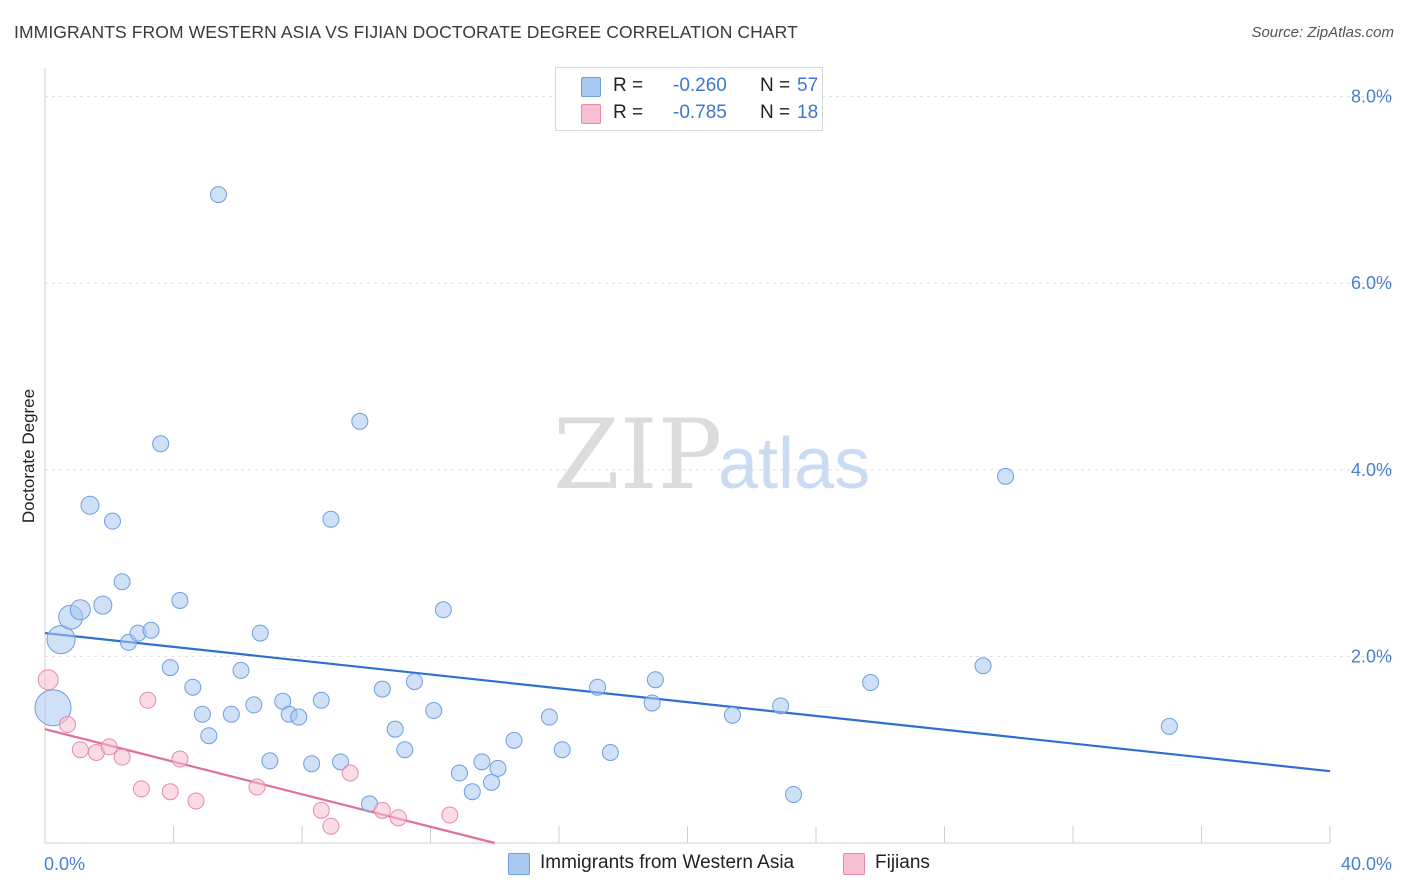 The height and width of the screenshot is (892, 1406). I want to click on y-tick-label: 6.0%, so click(1371, 283).